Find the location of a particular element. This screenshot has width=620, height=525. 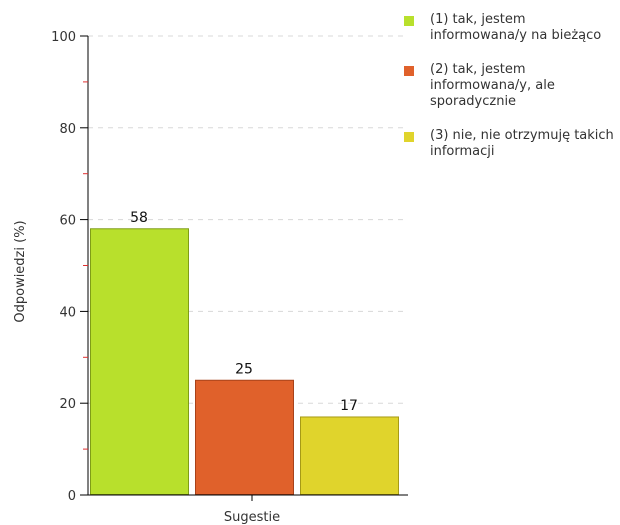

legend-label: (1) tak, jestem informowana/y na bieżąco is located at coordinates (516, 27).